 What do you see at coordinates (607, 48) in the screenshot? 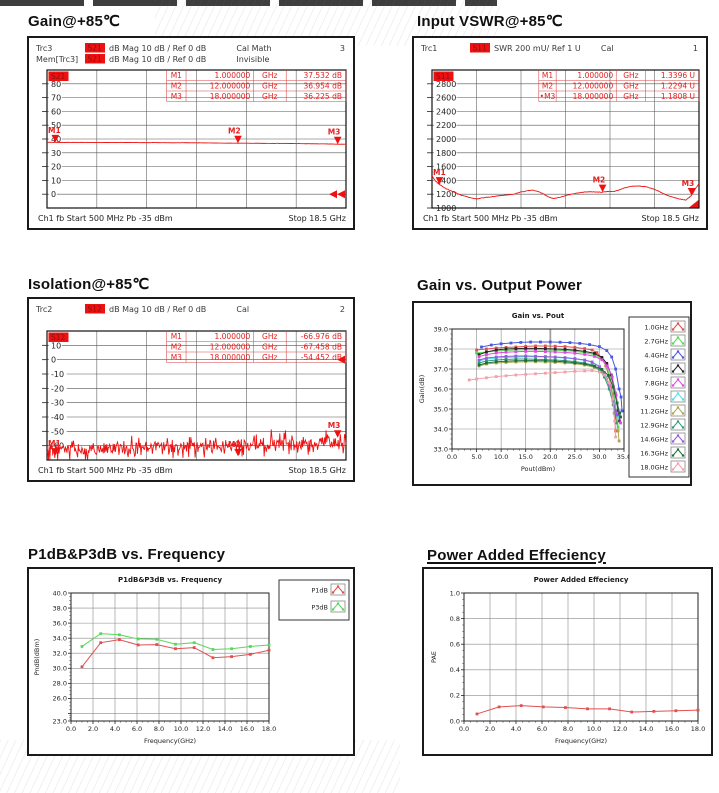
I see `trace-cal: Cal` at bounding box center [607, 48].